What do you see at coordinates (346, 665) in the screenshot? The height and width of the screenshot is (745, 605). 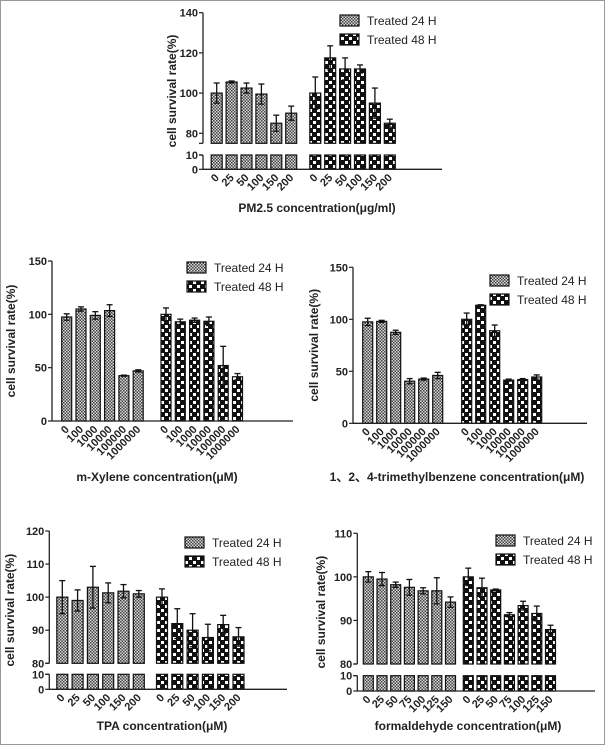 I see `y-tick-label: 80` at bounding box center [346, 665].